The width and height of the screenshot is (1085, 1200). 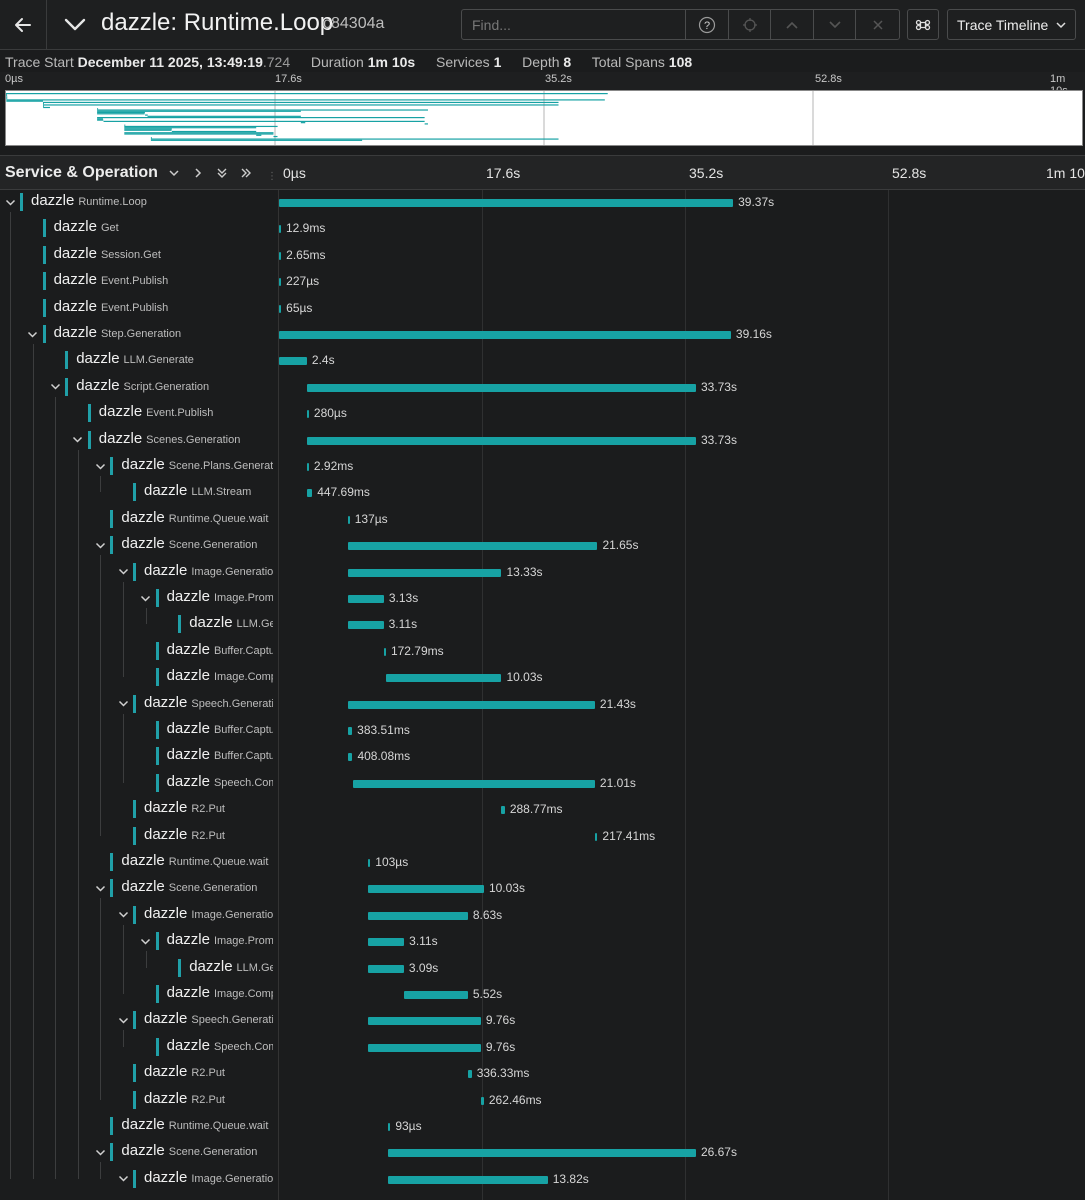 I want to click on span-row: dazzle Image.Generation 13.33s, so click(x=542, y=573).